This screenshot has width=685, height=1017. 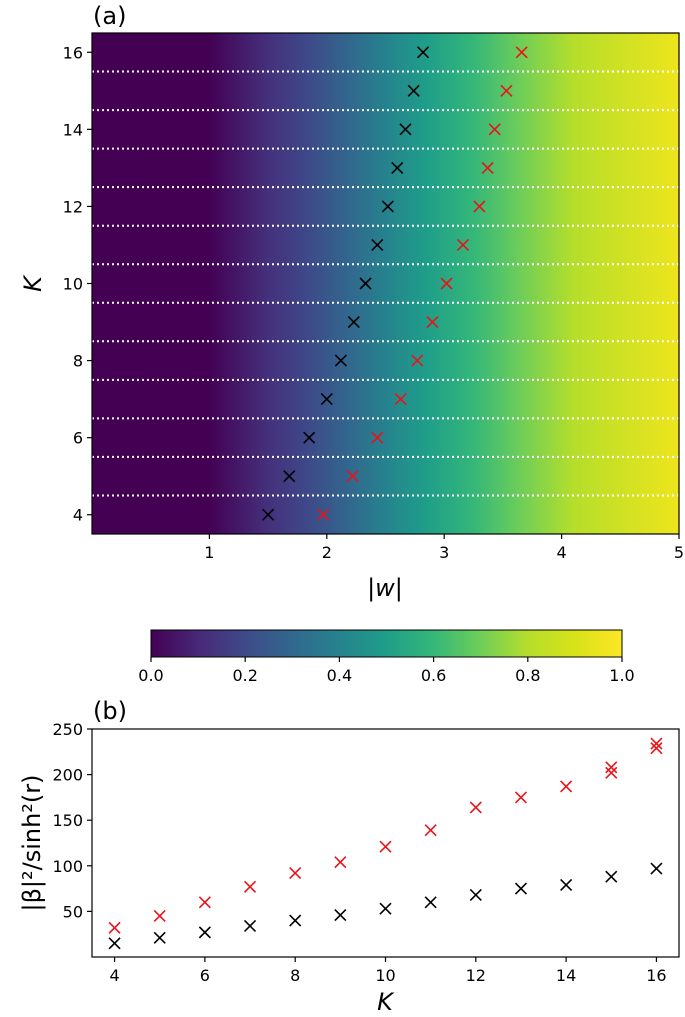 I want to click on colorbar-ticks: 0.0 0.2 0.4 0.6 0.8 1.0, so click(x=386, y=671).